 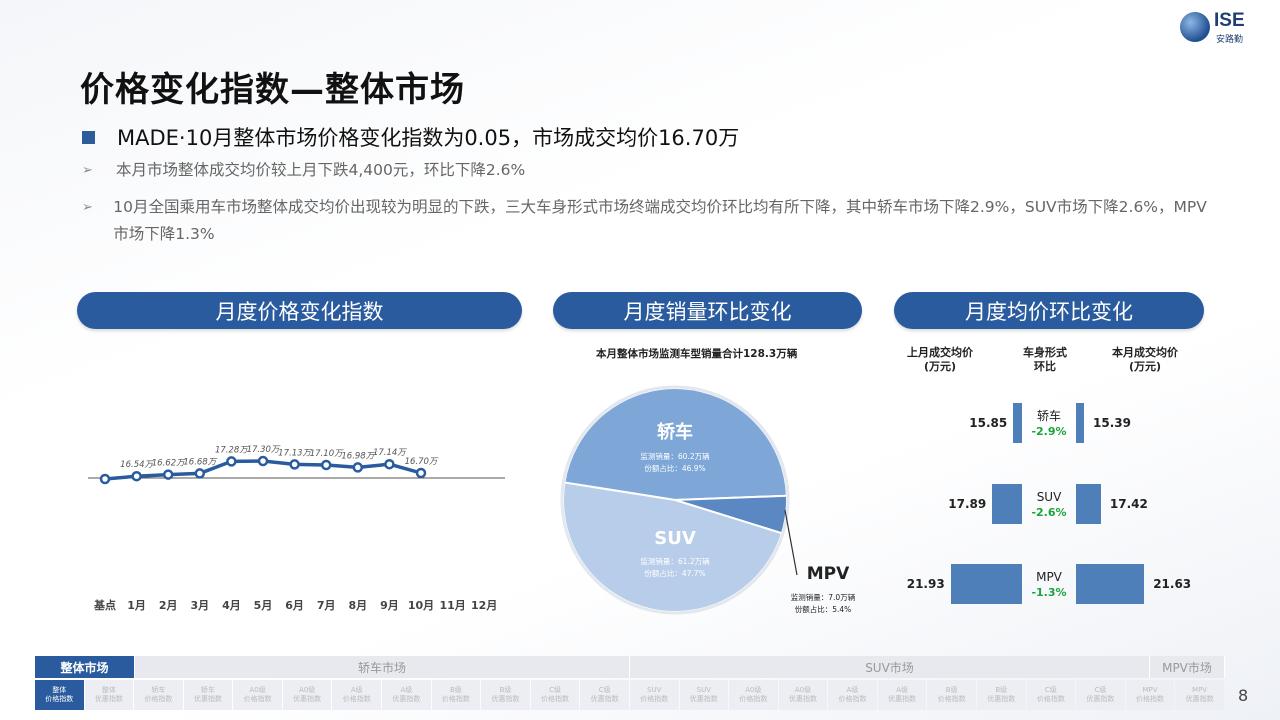 What do you see at coordinates (704, 695) in the screenshot?
I see `footer-index-tab: SUV 优惠指数` at bounding box center [704, 695].